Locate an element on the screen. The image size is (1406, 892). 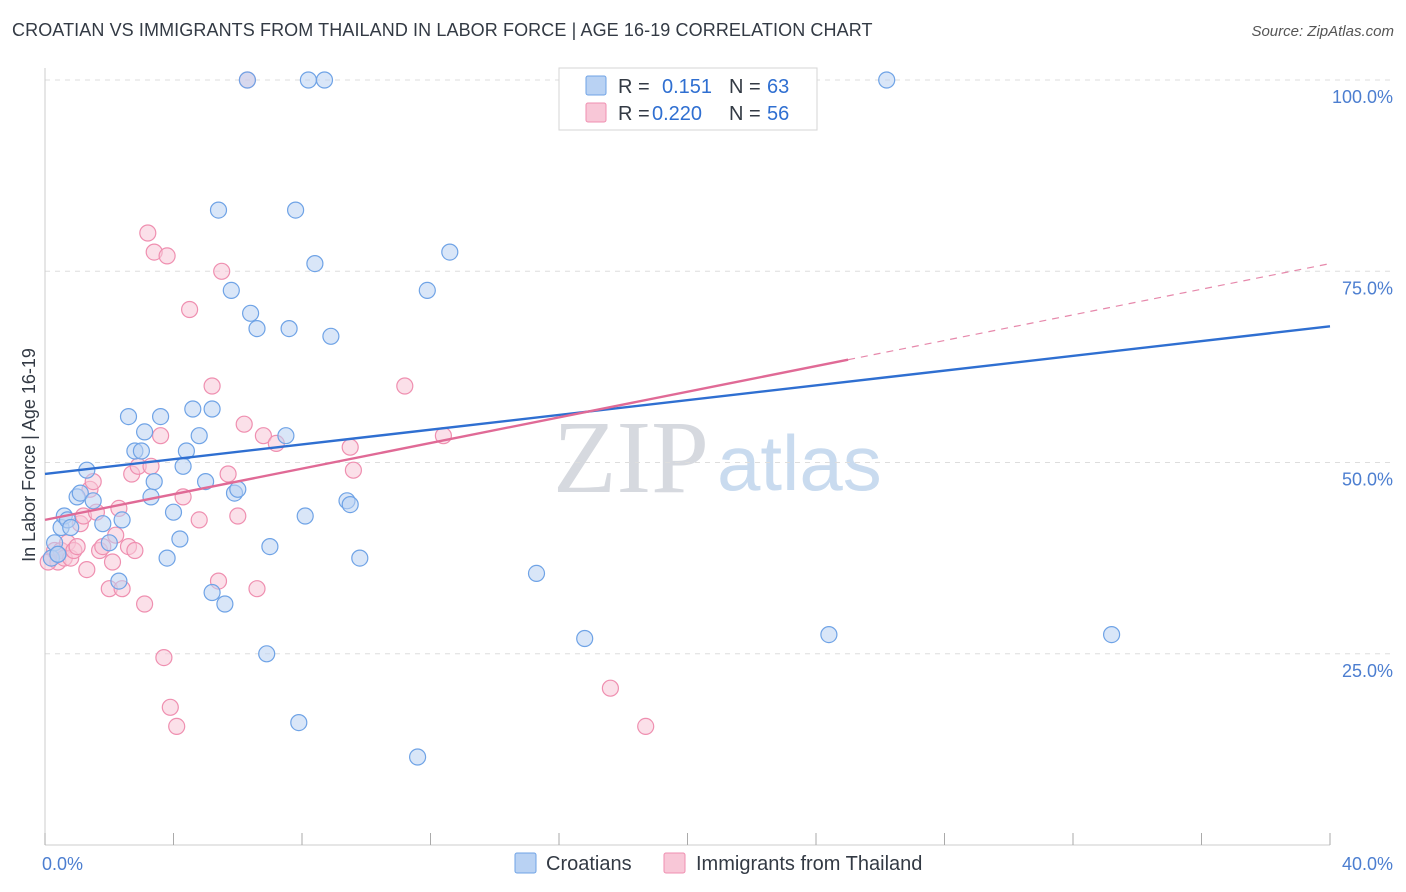
y-tick-label: 25.0% is located at coordinates (1367, 671).